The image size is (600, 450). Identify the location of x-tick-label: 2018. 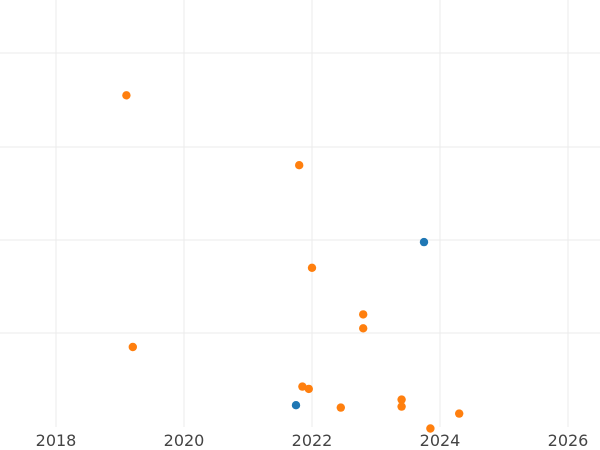
(56, 440).